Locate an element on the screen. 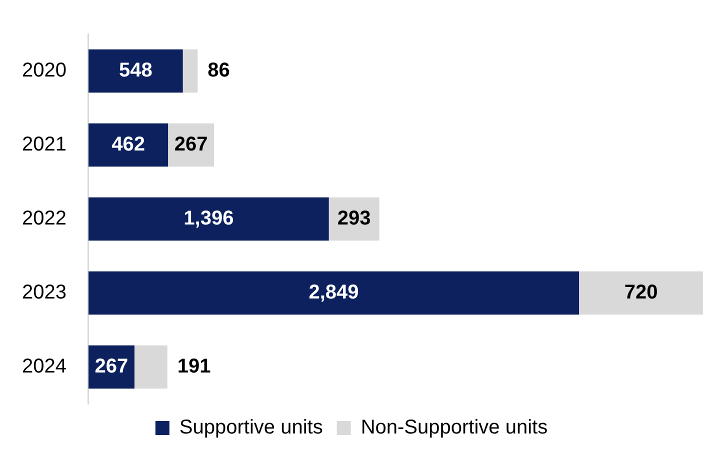  y-tick-label: 2022 is located at coordinates (44, 219).